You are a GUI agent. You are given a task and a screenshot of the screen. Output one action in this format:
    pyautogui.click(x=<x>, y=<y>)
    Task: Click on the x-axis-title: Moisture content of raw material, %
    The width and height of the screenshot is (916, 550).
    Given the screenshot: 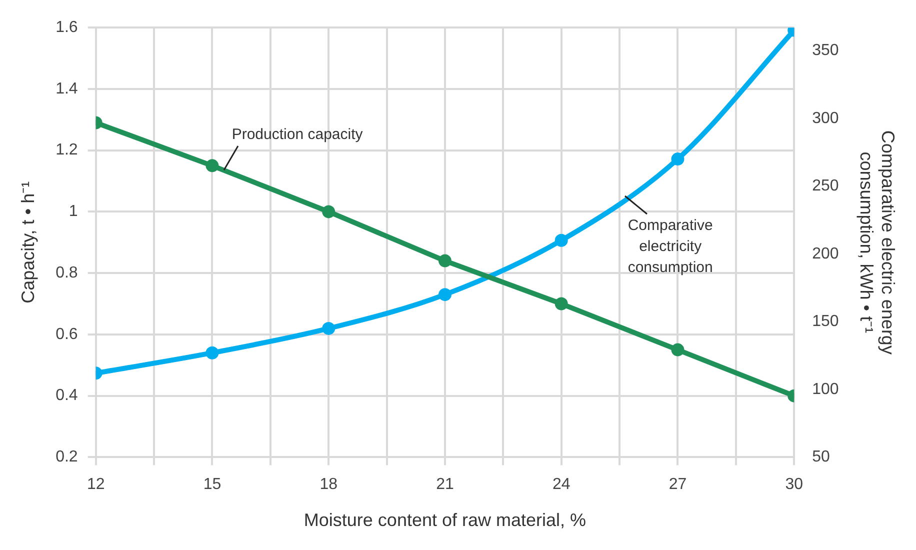 What is the action you would take?
    pyautogui.click(x=445, y=520)
    